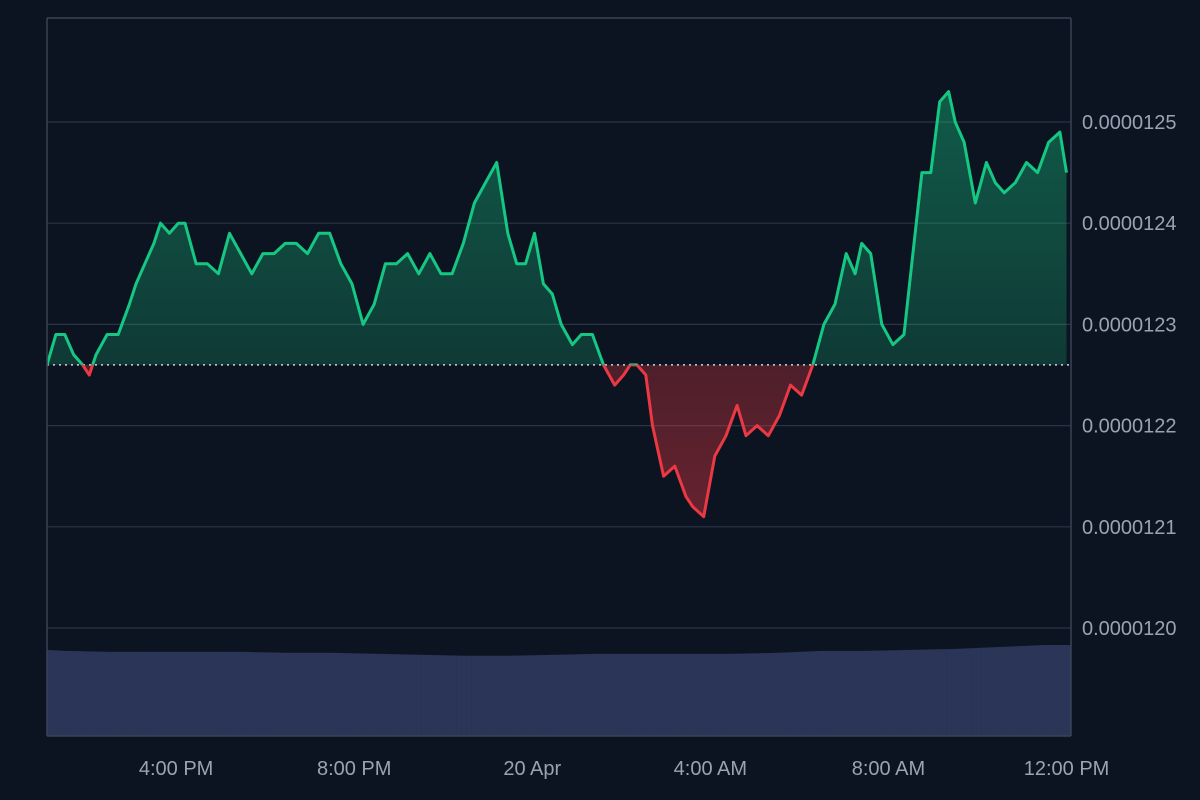  I want to click on y-tick-label: 0.0000124, so click(1129, 224).